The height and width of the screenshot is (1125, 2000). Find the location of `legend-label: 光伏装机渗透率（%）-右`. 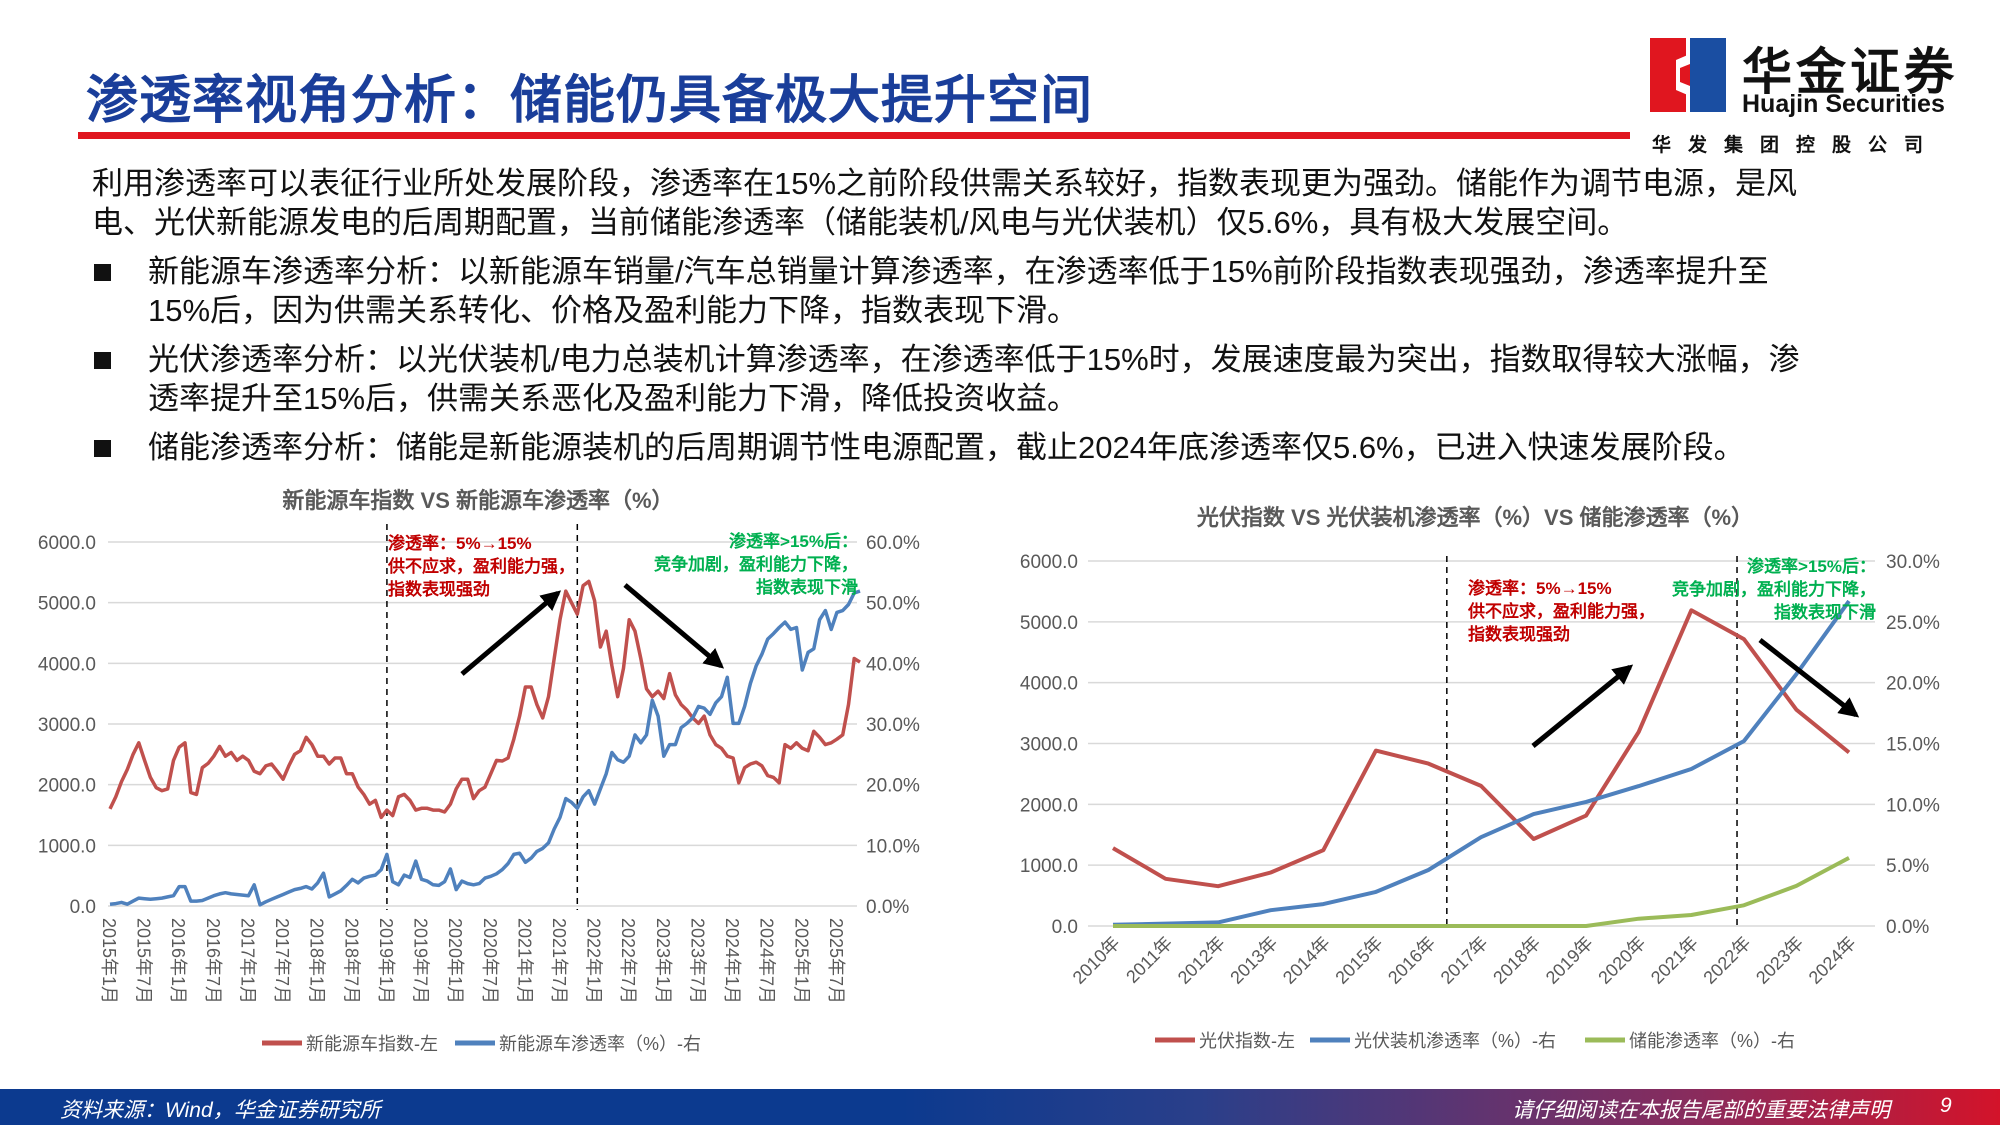

legend-label: 光伏装机渗透率（%）-右 is located at coordinates (1455, 1041).